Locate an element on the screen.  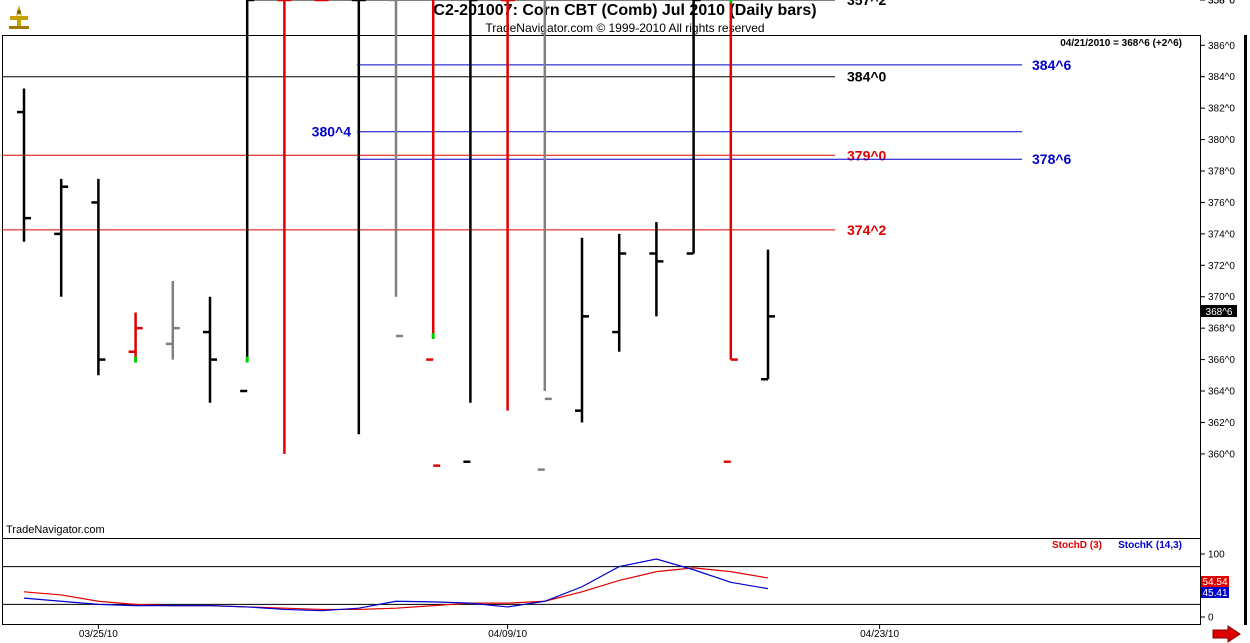
y-tick-label: 356^0 is located at coordinates (1221, 3).